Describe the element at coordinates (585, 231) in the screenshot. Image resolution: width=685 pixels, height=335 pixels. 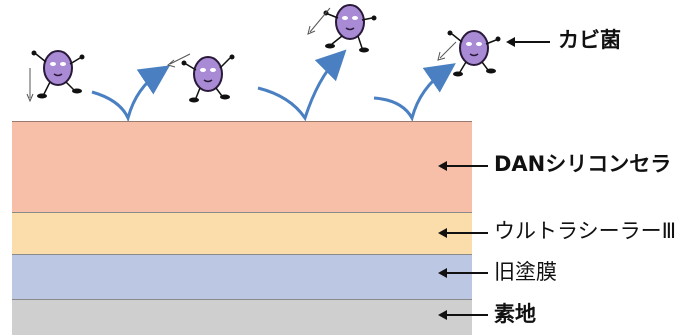
I see `sealer-label: ウルトラシーラーⅢ` at that location.